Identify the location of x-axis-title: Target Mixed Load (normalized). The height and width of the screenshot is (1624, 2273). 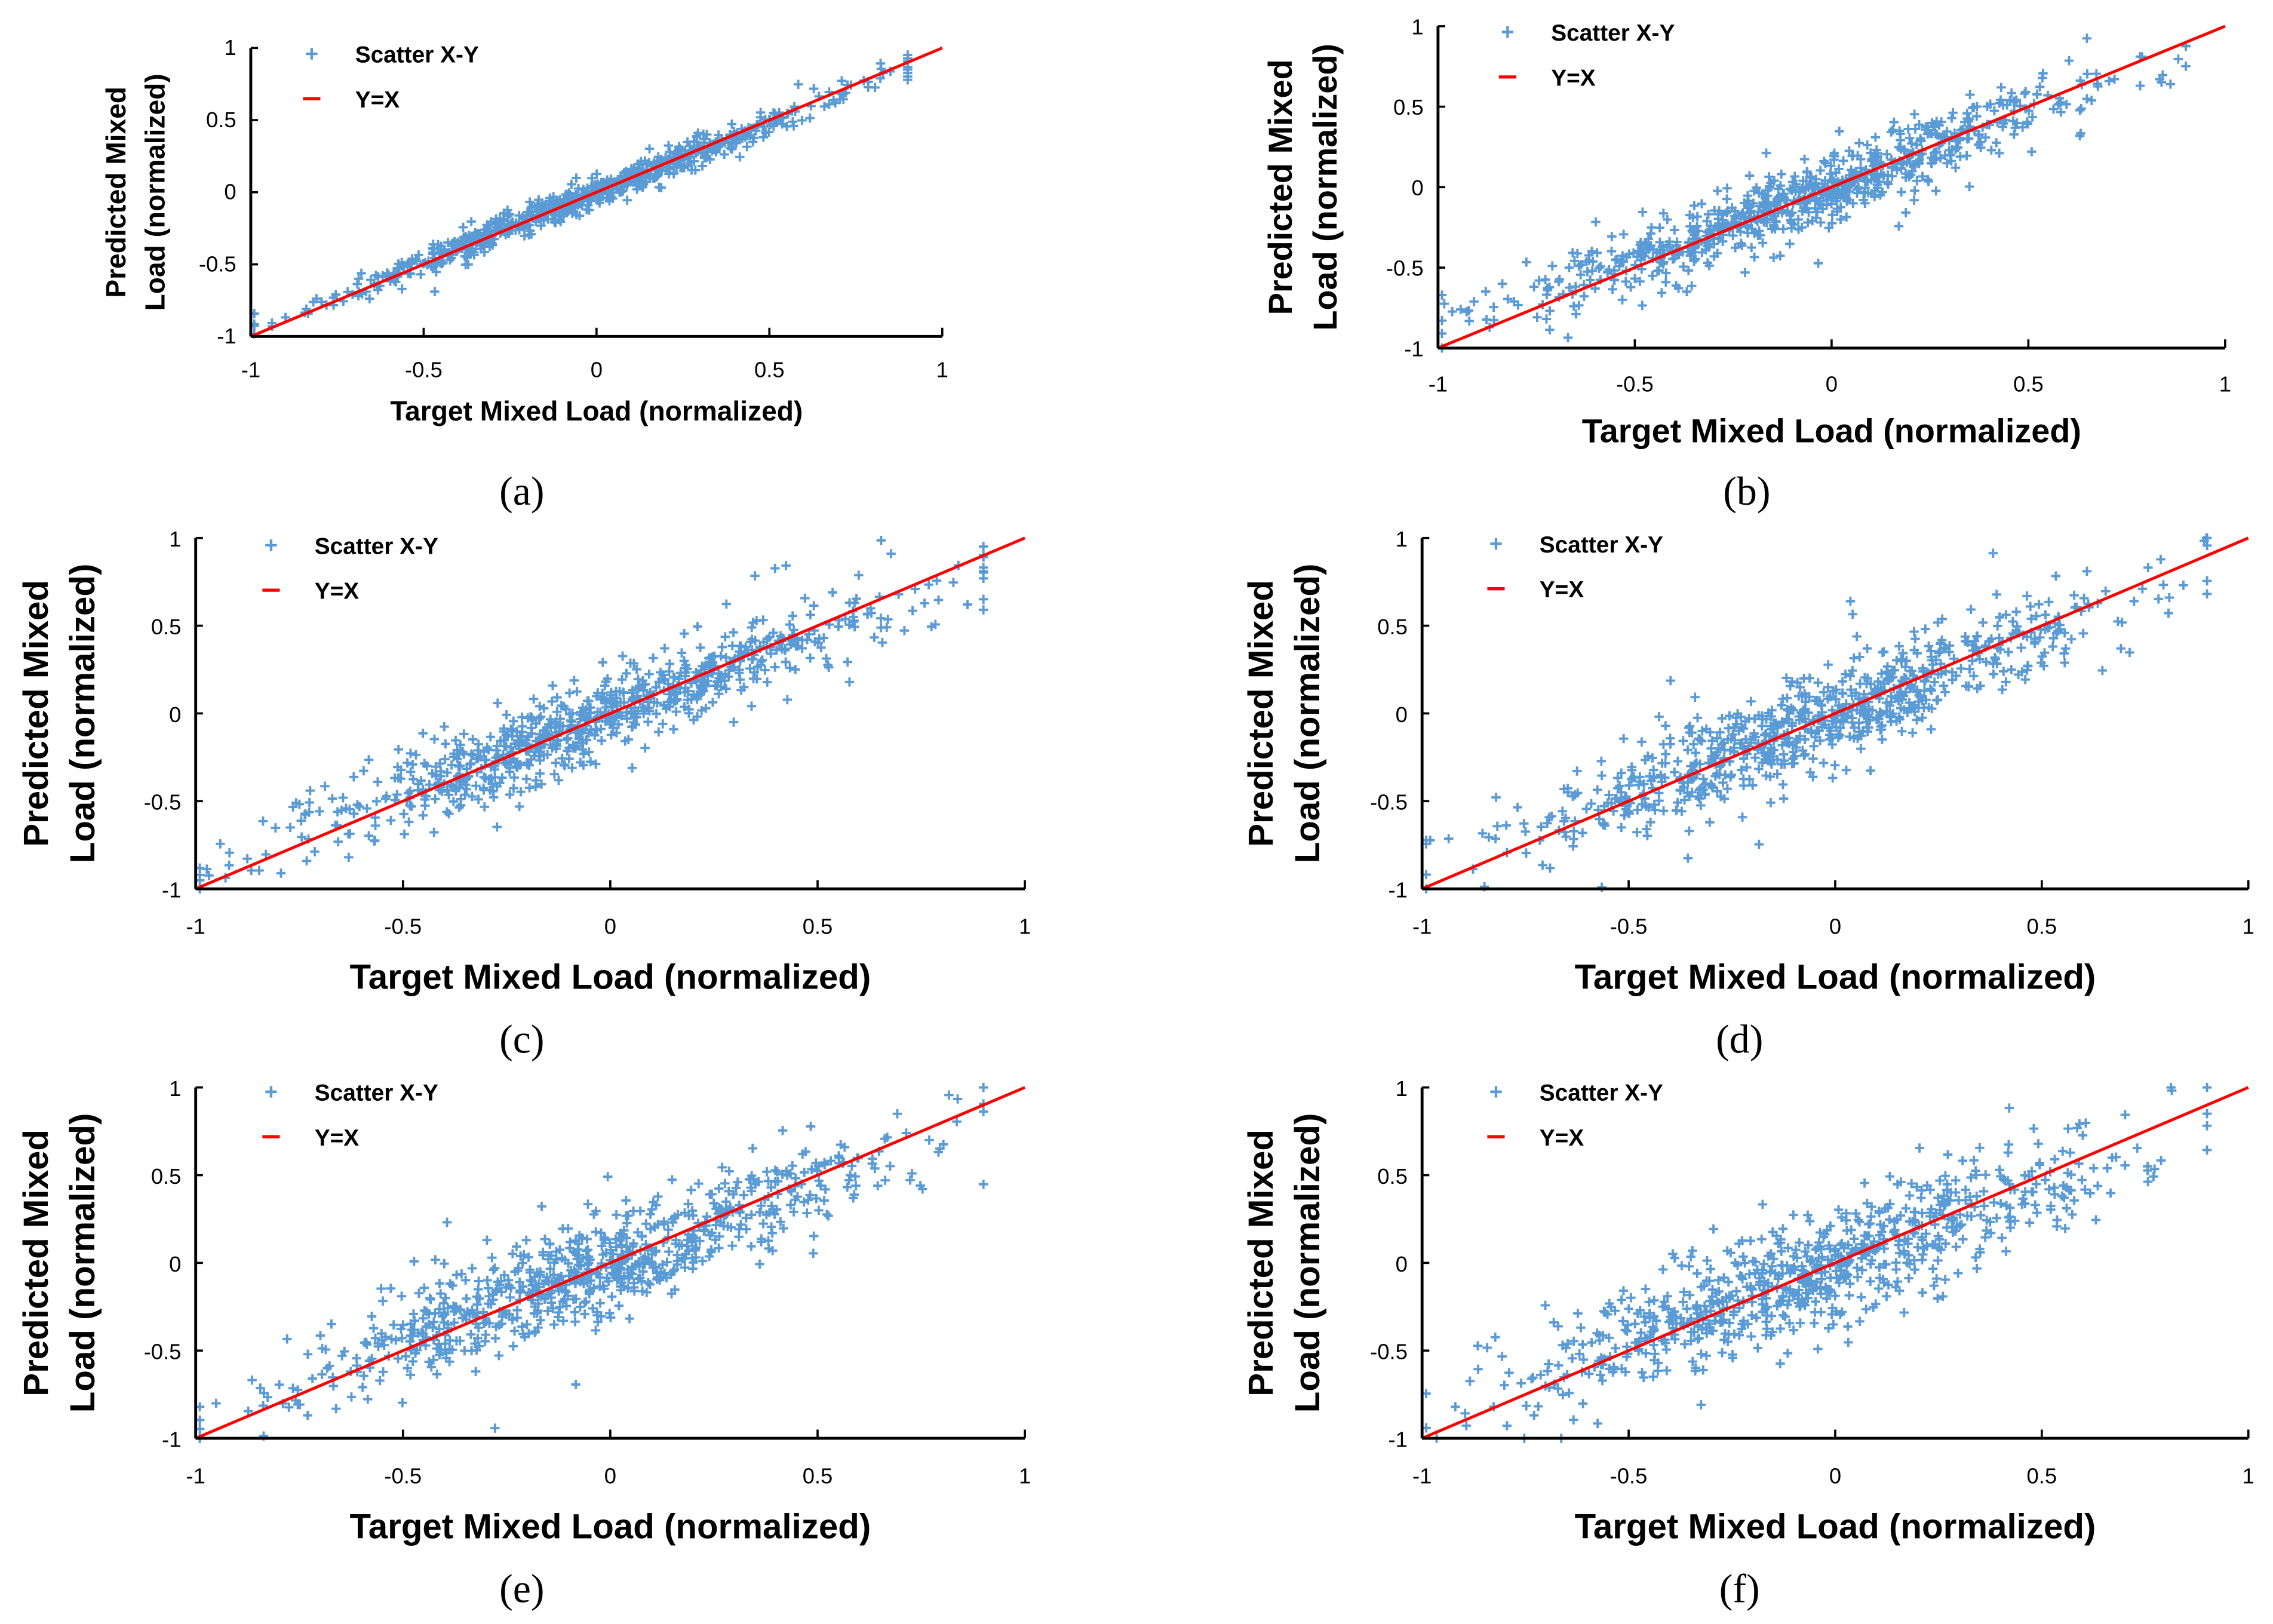
(1835, 977).